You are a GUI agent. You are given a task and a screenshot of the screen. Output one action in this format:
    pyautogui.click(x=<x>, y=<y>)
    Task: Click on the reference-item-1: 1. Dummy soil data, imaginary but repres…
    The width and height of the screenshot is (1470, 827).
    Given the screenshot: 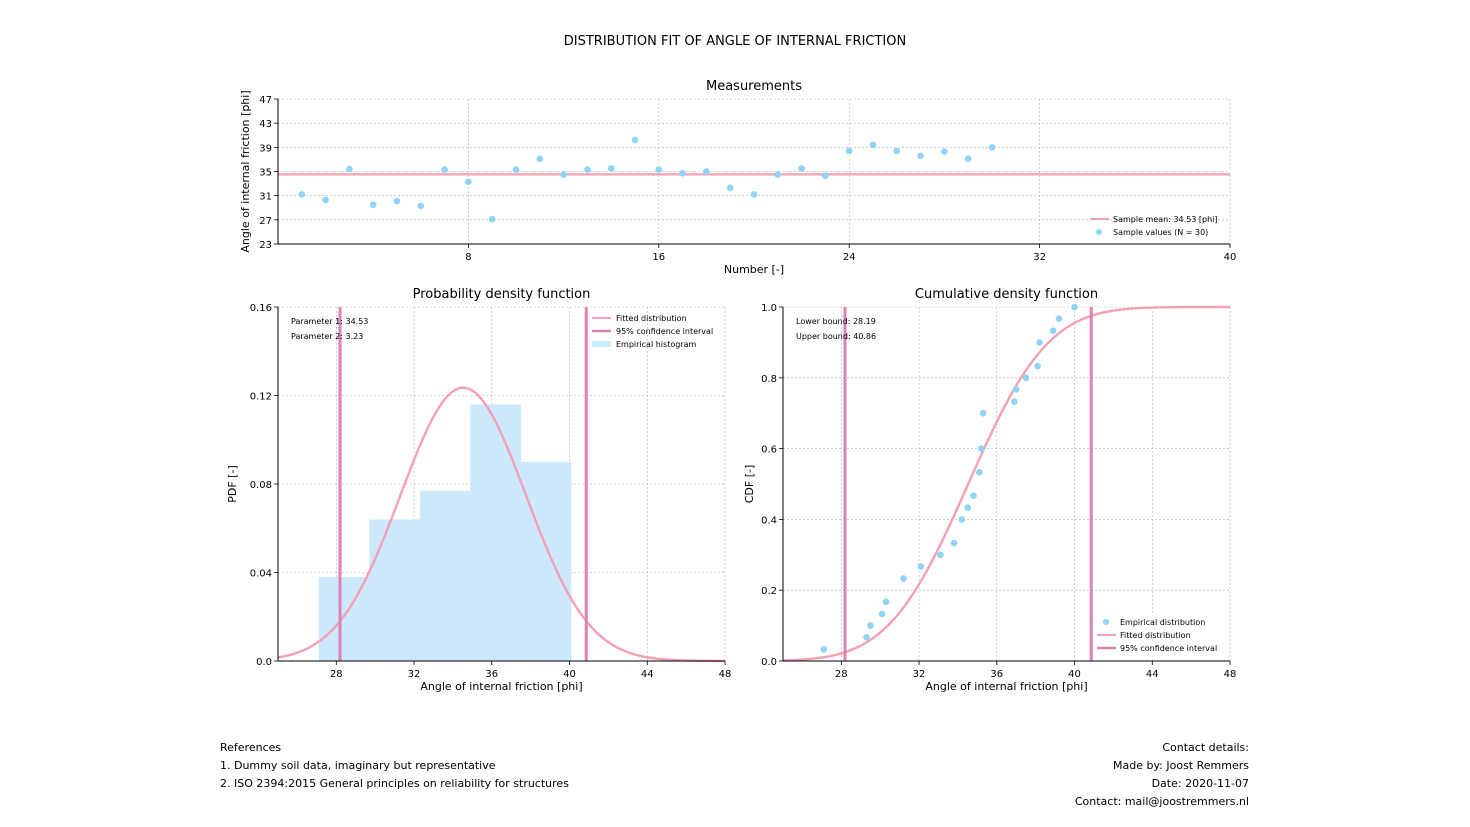 What is the action you would take?
    pyautogui.click(x=358, y=765)
    